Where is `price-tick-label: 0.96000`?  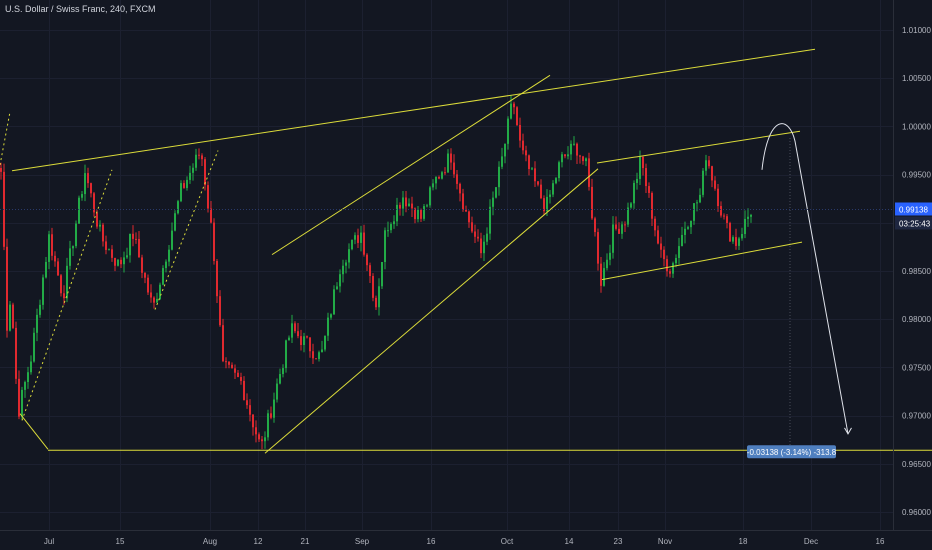 price-tick-label: 0.96000 is located at coordinates (916, 512).